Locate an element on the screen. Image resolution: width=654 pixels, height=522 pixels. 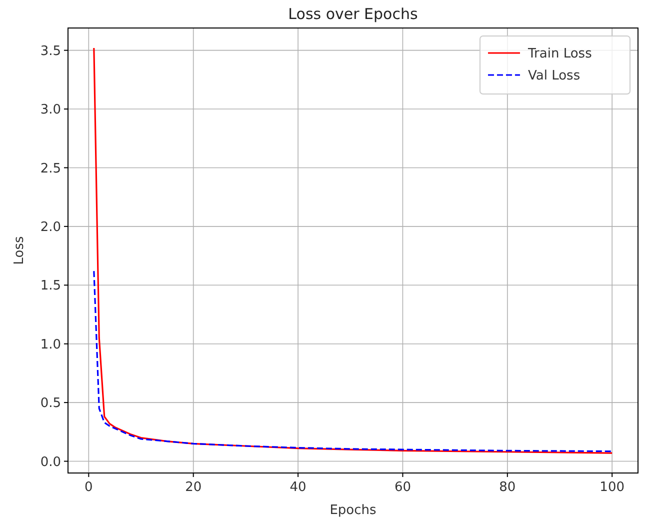
y-axis-title: Loss is located at coordinates (19, 250).